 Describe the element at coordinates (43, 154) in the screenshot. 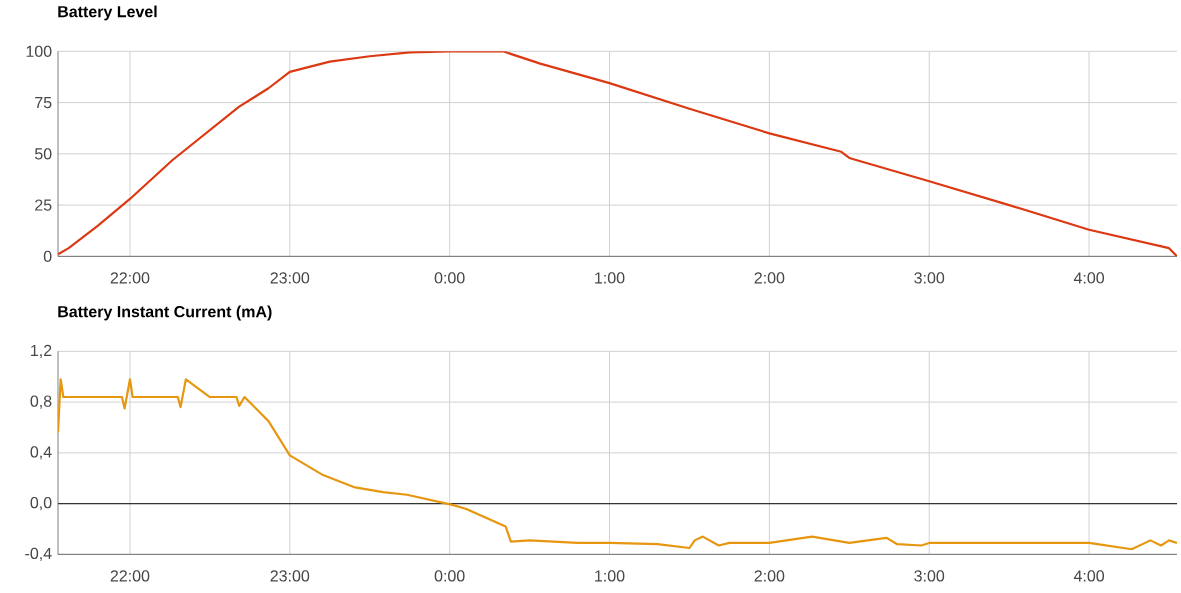

I see `y-tick-label: 50` at that location.